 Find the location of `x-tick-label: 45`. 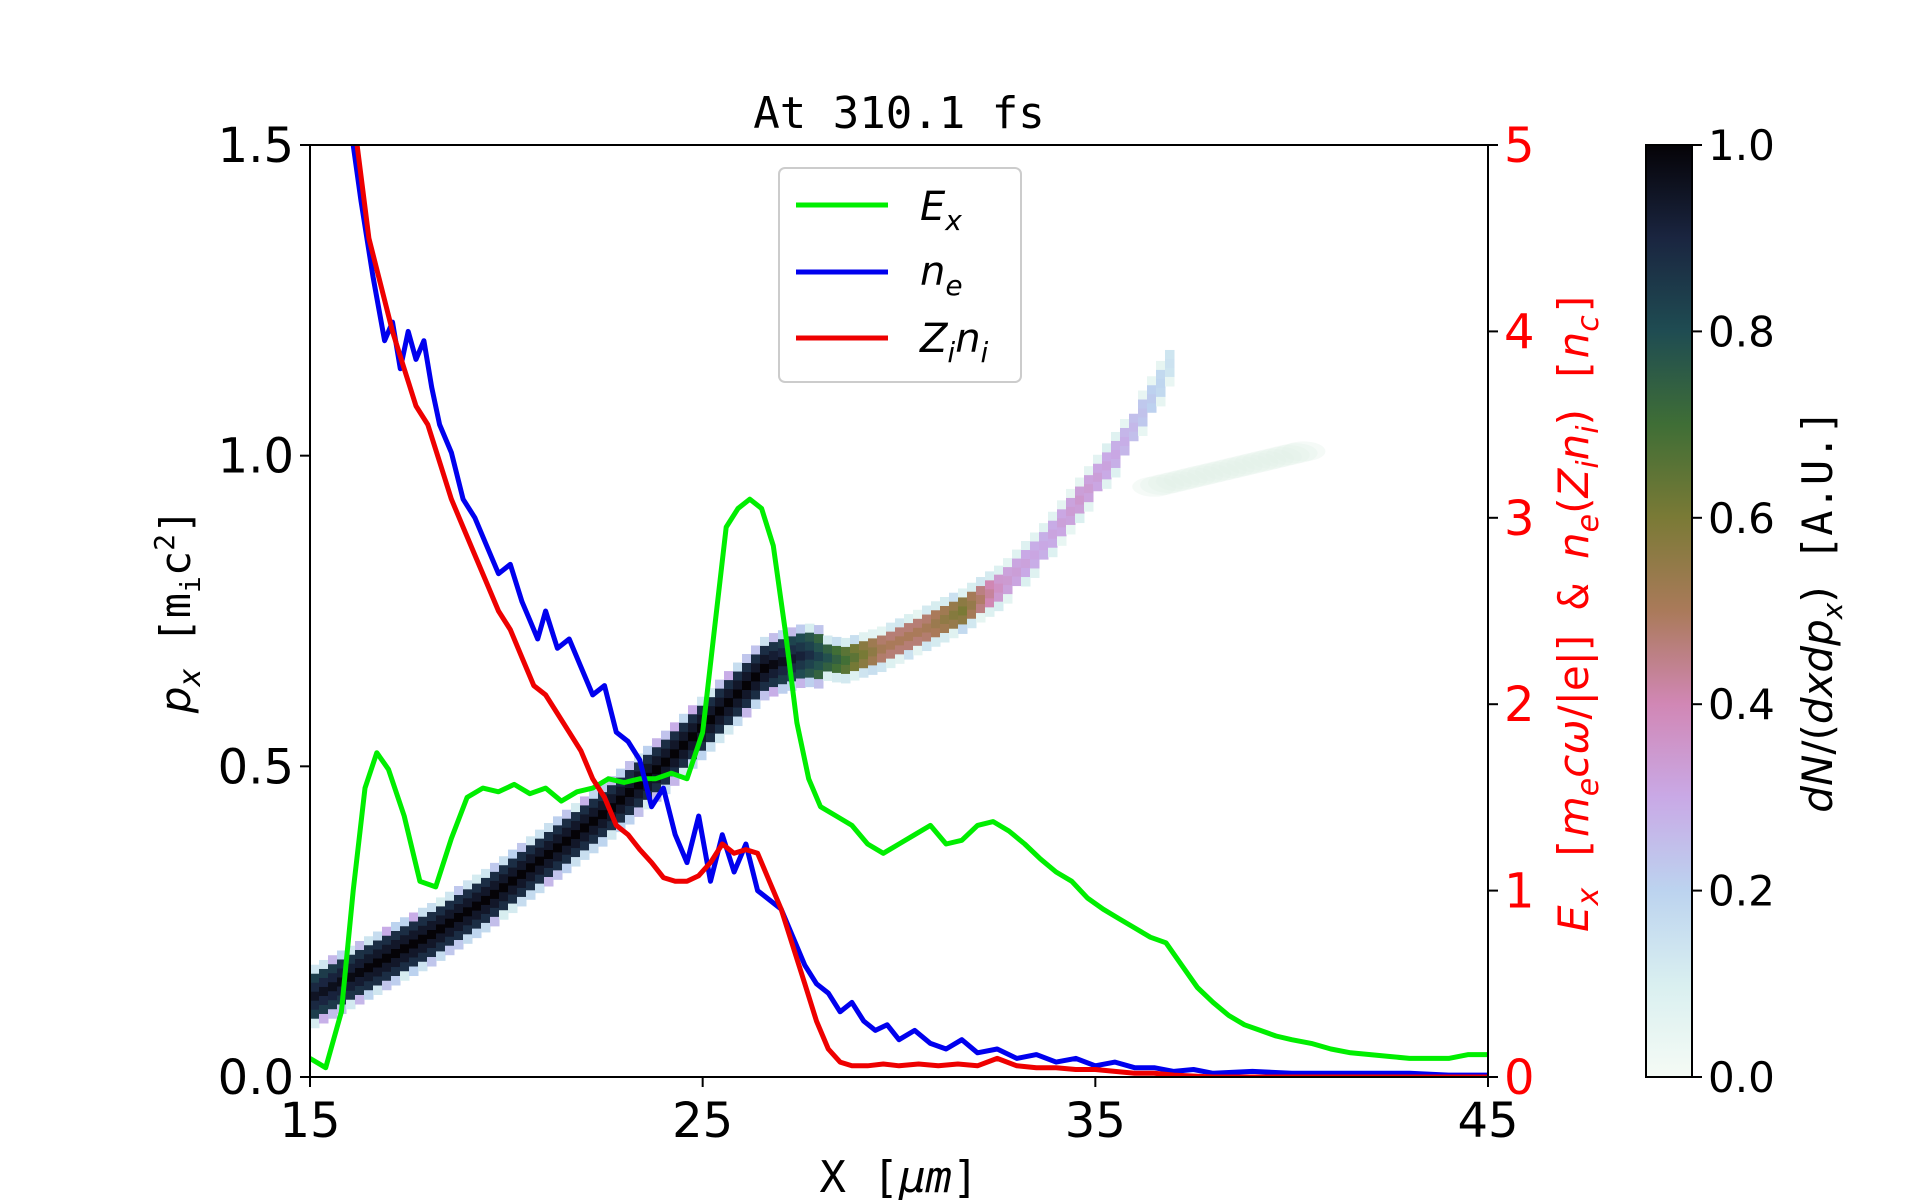

x-tick-label: 45 is located at coordinates (1487, 1121).